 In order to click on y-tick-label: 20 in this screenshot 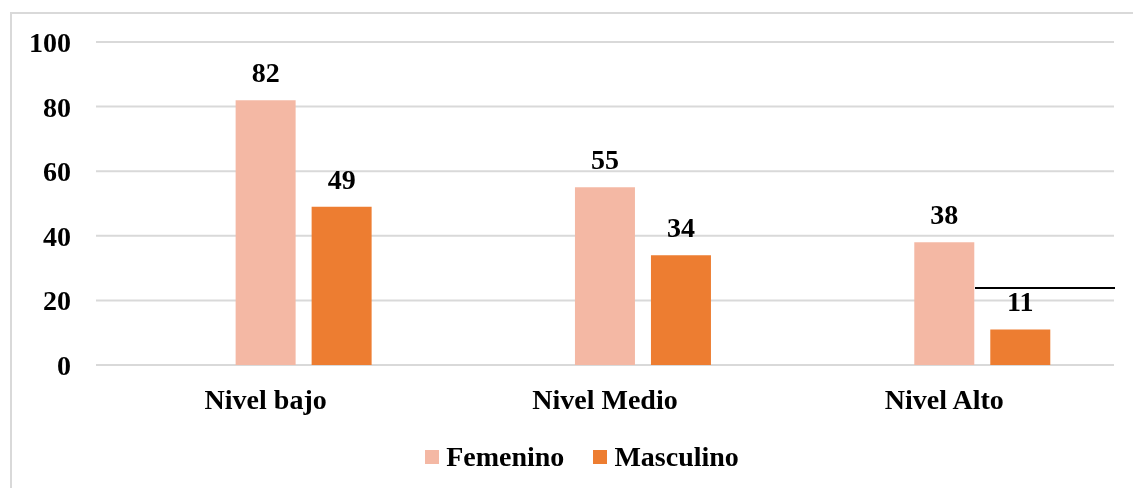, I will do `click(57, 301)`.